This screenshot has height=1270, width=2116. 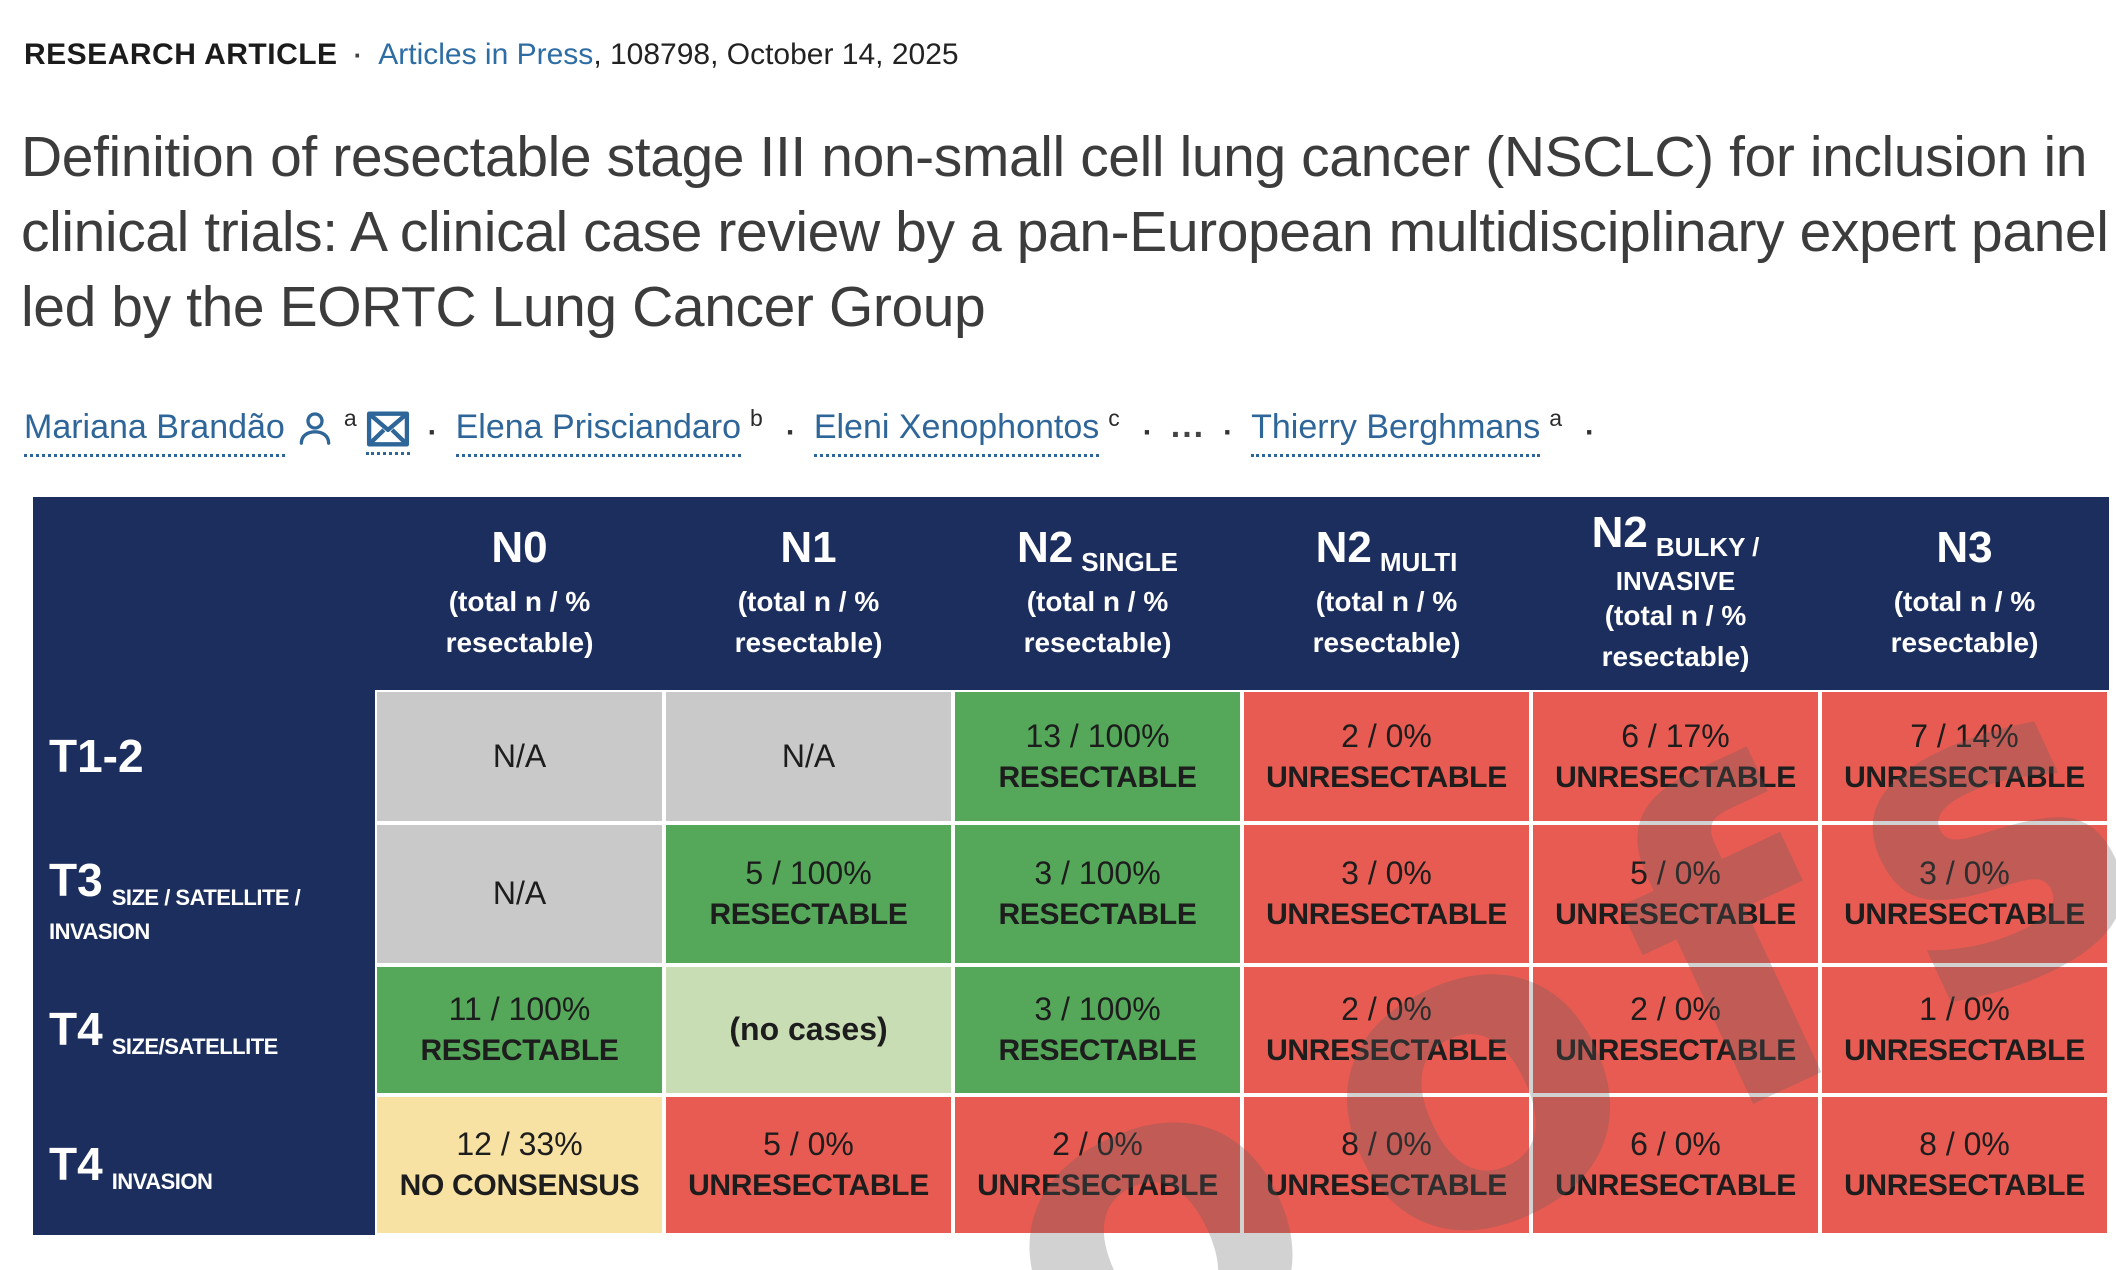 What do you see at coordinates (204, 1030) in the screenshot?
I see `row-label-t4-size-satellite: T4 SIZE/SATELLITE` at bounding box center [204, 1030].